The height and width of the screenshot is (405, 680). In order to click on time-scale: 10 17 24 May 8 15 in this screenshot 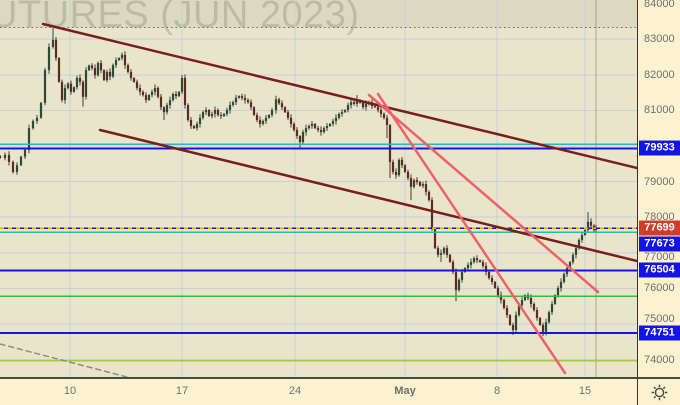, I will do `click(318, 391)`.